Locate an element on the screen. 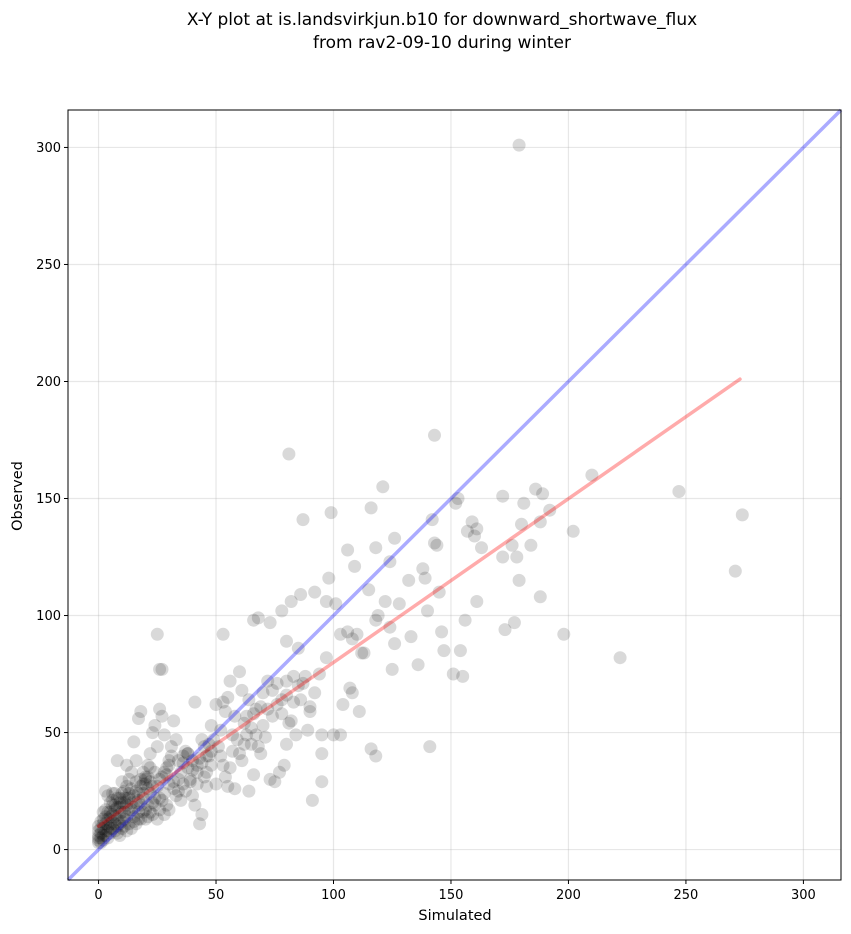 The height and width of the screenshot is (934, 851). x-tick-label: 300 is located at coordinates (803, 895).